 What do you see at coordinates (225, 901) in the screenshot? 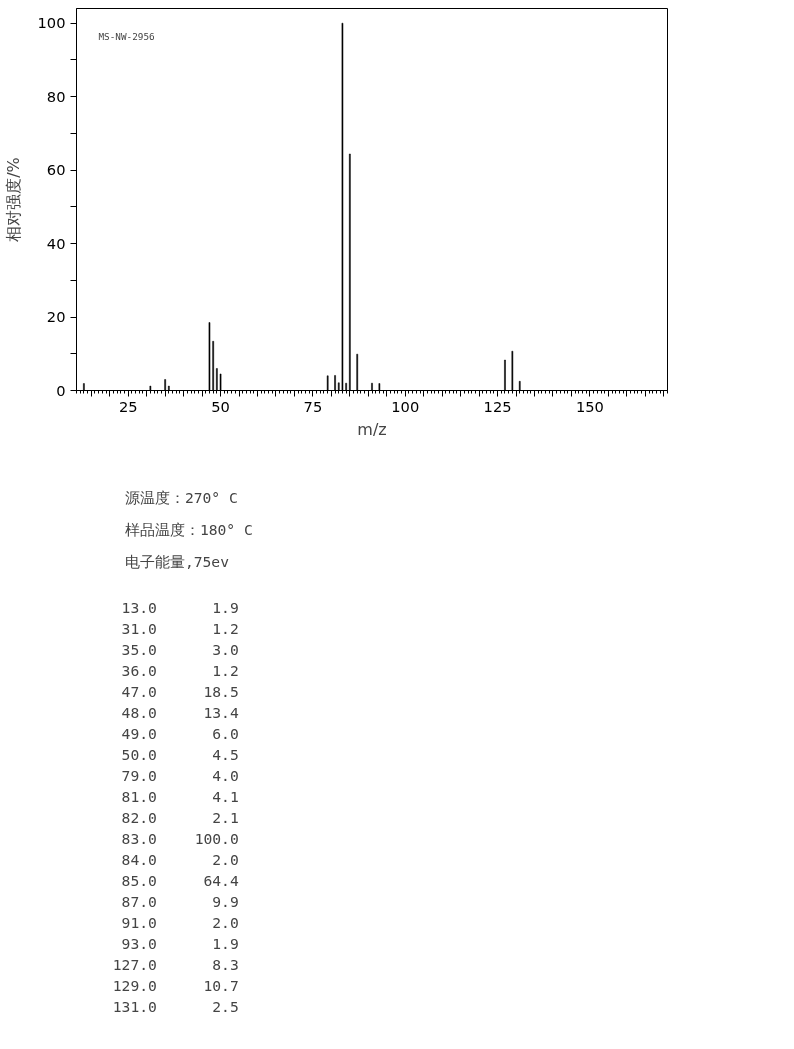
I see `text: 9.9` at bounding box center [225, 901].